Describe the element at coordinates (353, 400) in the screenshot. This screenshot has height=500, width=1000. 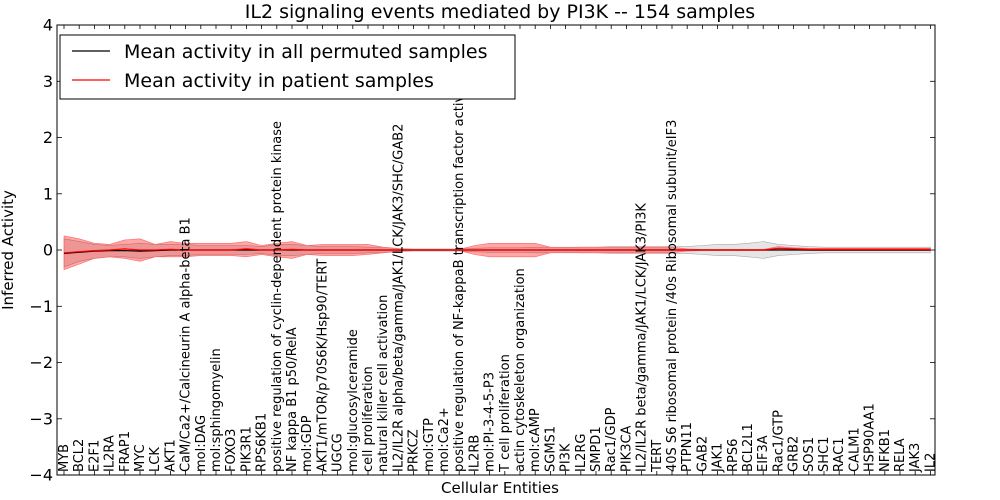
I see `x-tick-label: mol:glucosylceramide` at that location.